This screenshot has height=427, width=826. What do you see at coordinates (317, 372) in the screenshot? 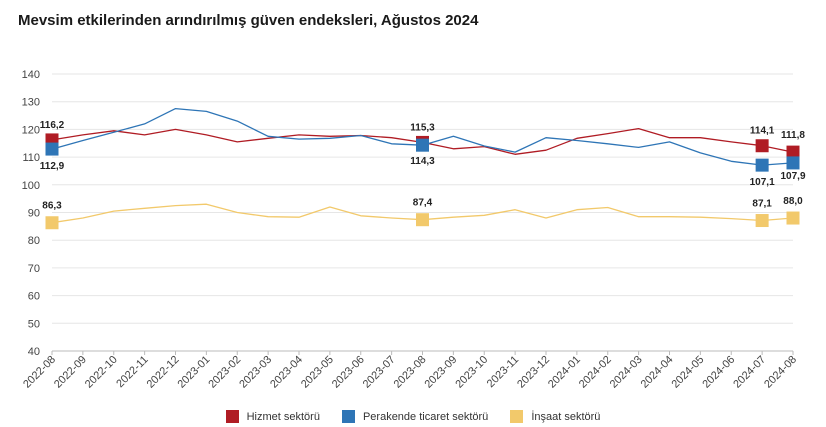
I see `x-tick-label: 2023-05` at bounding box center [317, 372].